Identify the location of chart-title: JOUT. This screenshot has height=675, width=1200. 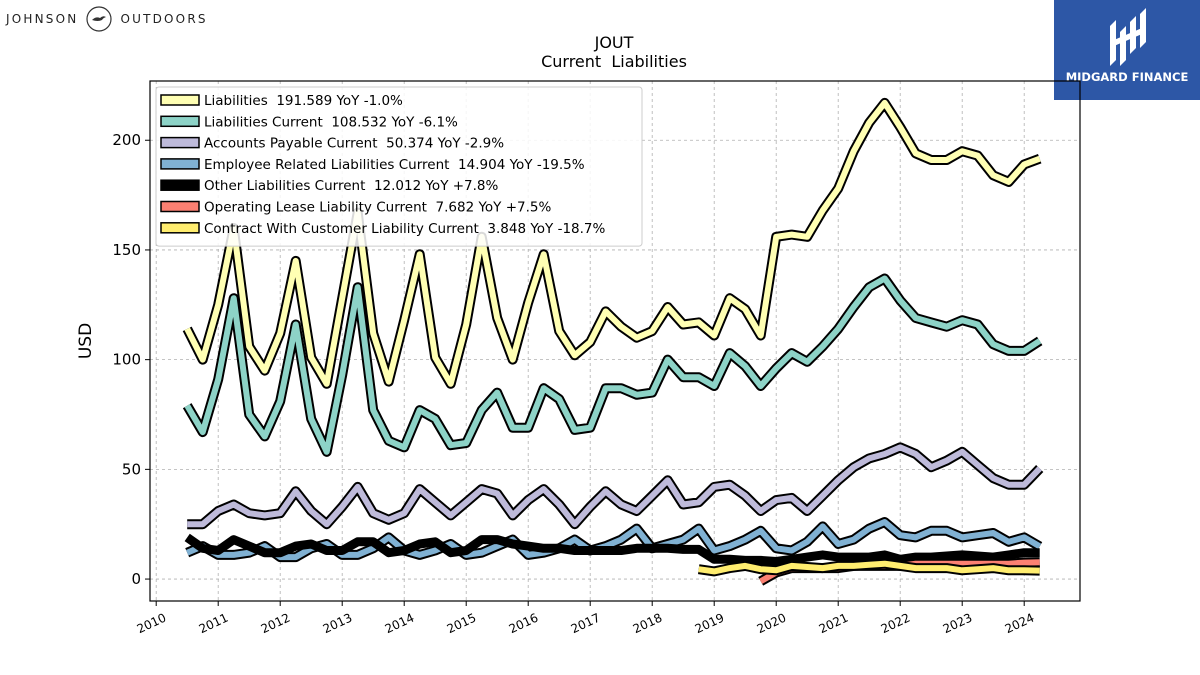
(614, 42).